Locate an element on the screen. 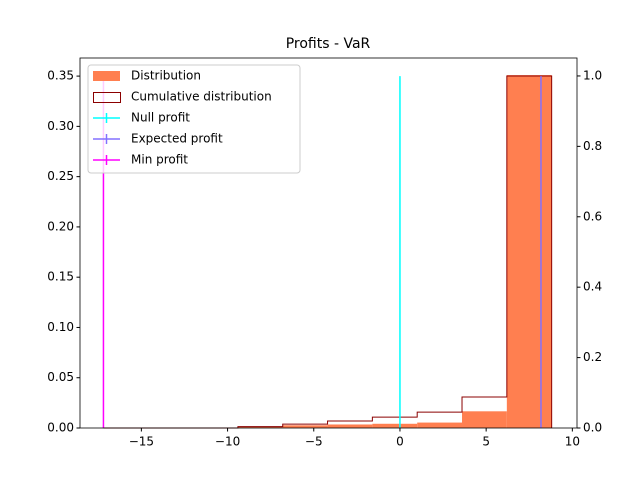 This screenshot has height=480, width=640. x-tick-label: 0 is located at coordinates (400, 442).